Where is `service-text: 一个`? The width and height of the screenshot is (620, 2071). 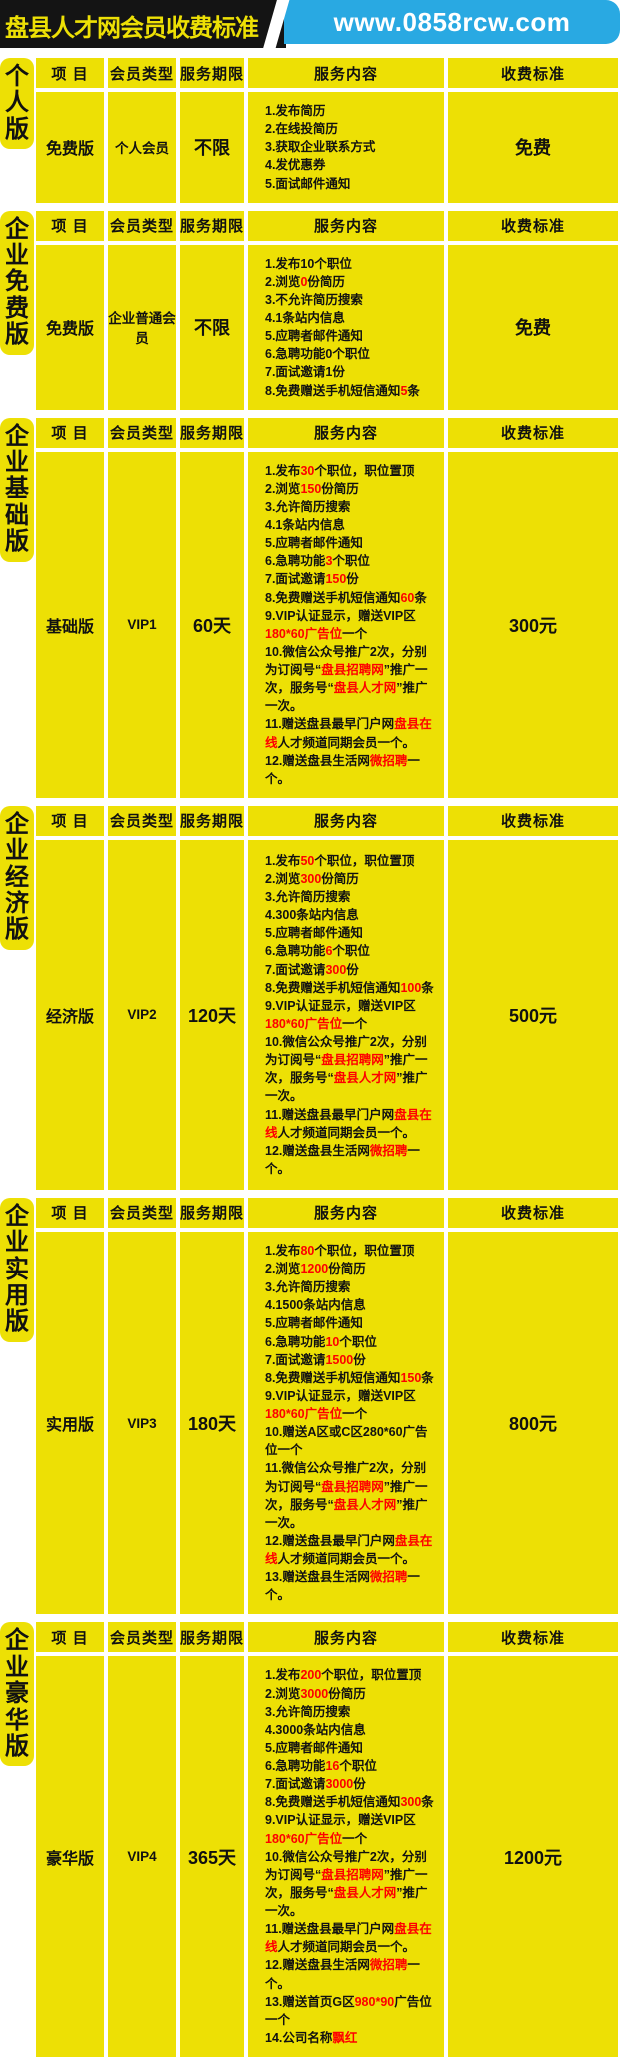 service-text: 一个 is located at coordinates (355, 1838).